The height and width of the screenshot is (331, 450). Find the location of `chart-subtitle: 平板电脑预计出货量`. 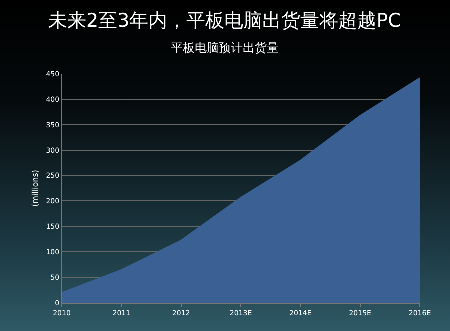

chart-subtitle: 平板电脑预计出货量 is located at coordinates (225, 47).